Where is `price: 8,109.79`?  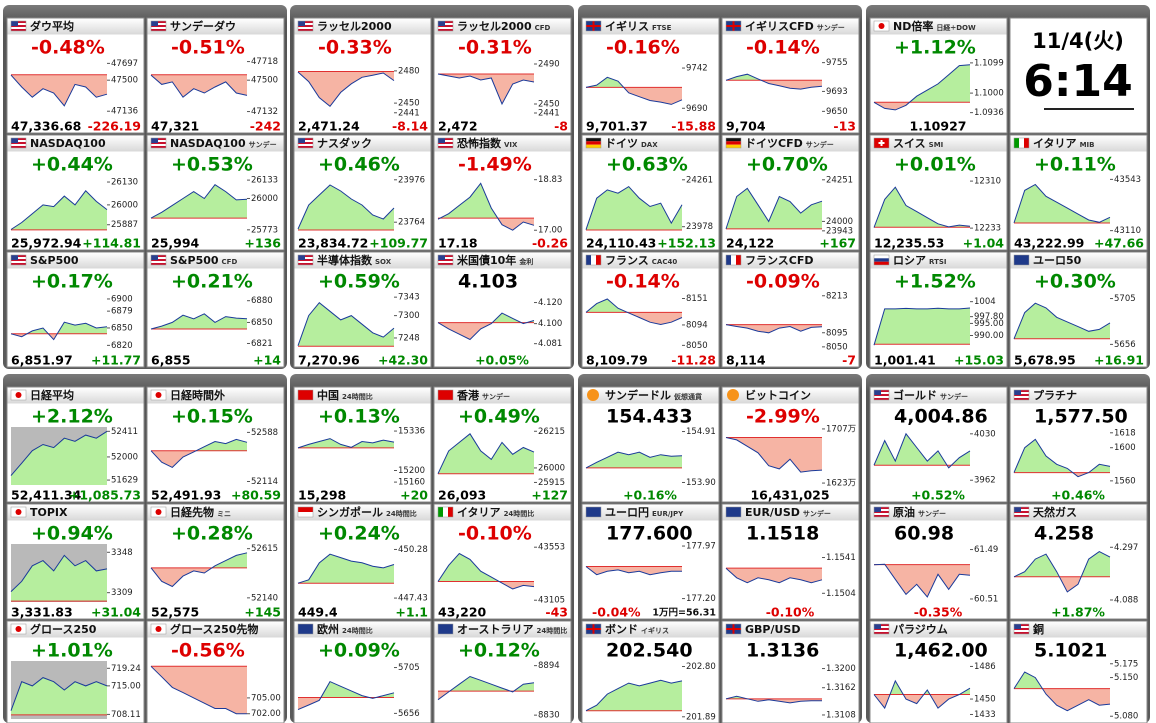 price: 8,109.79 is located at coordinates (617, 360).